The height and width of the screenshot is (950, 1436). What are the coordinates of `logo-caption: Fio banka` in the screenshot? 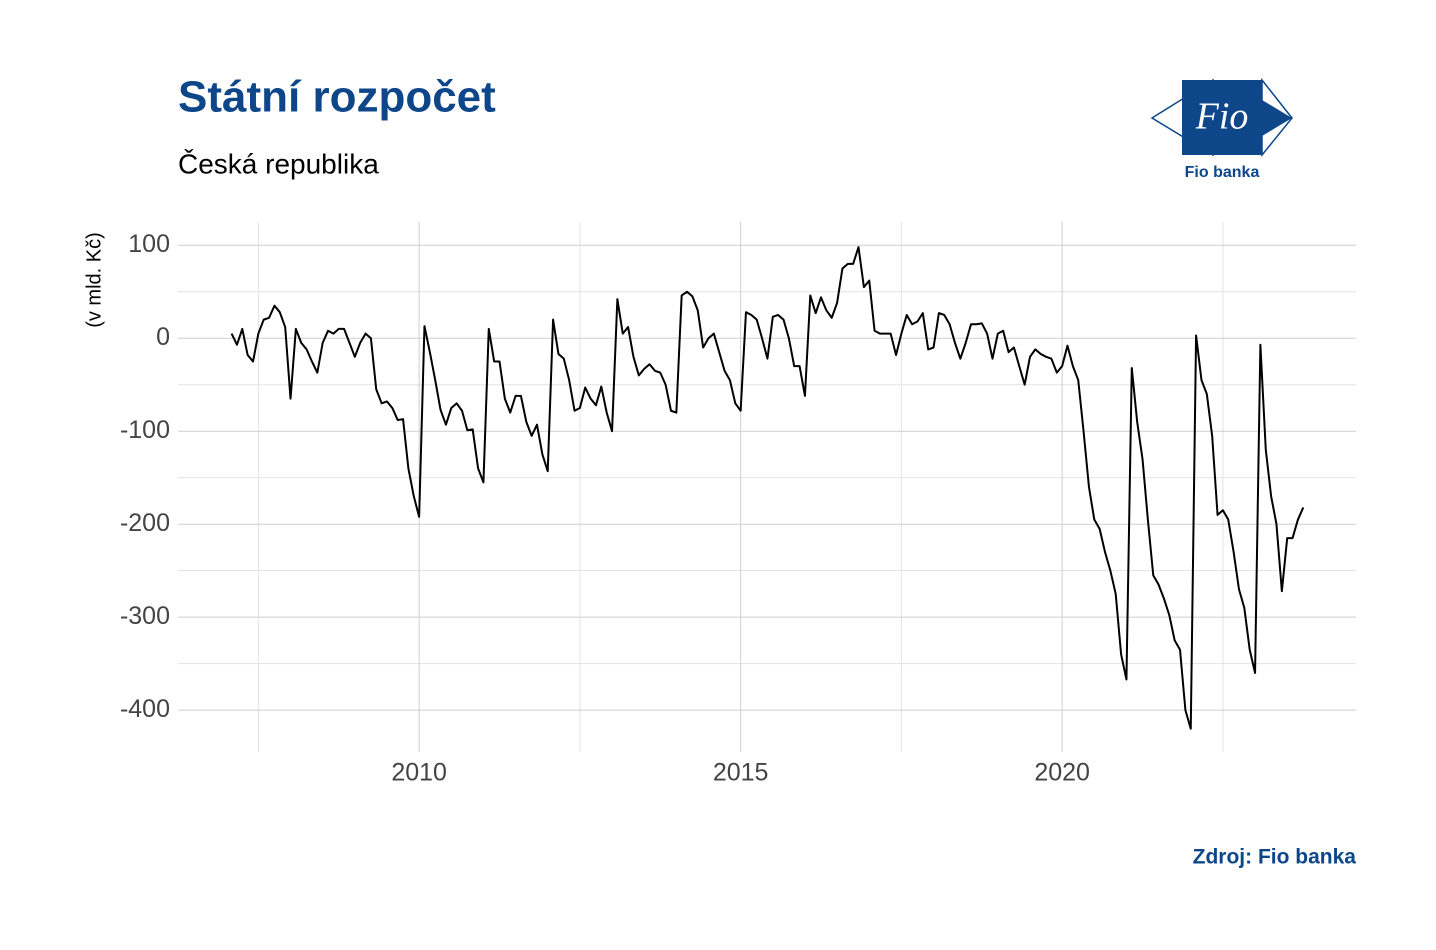 It's located at (1222, 172).